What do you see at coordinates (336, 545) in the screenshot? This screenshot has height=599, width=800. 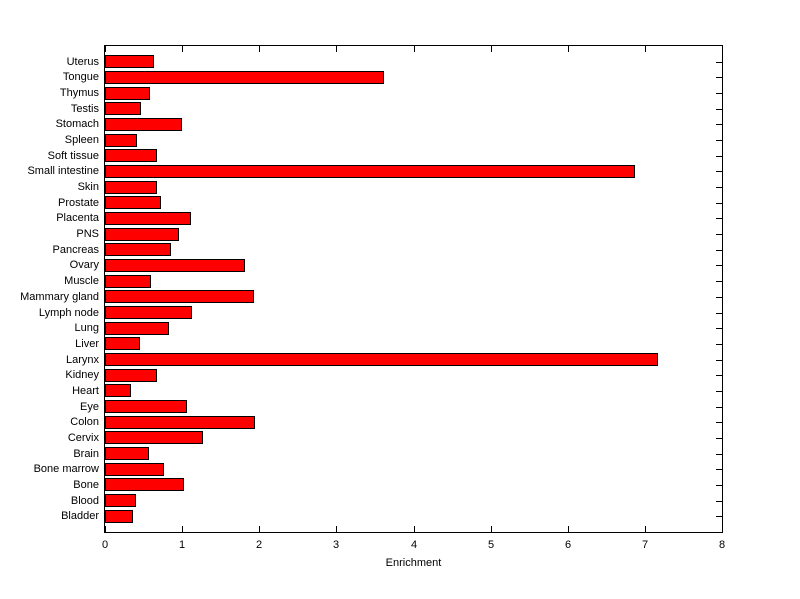 I see `x-tick-label: 3` at bounding box center [336, 545].